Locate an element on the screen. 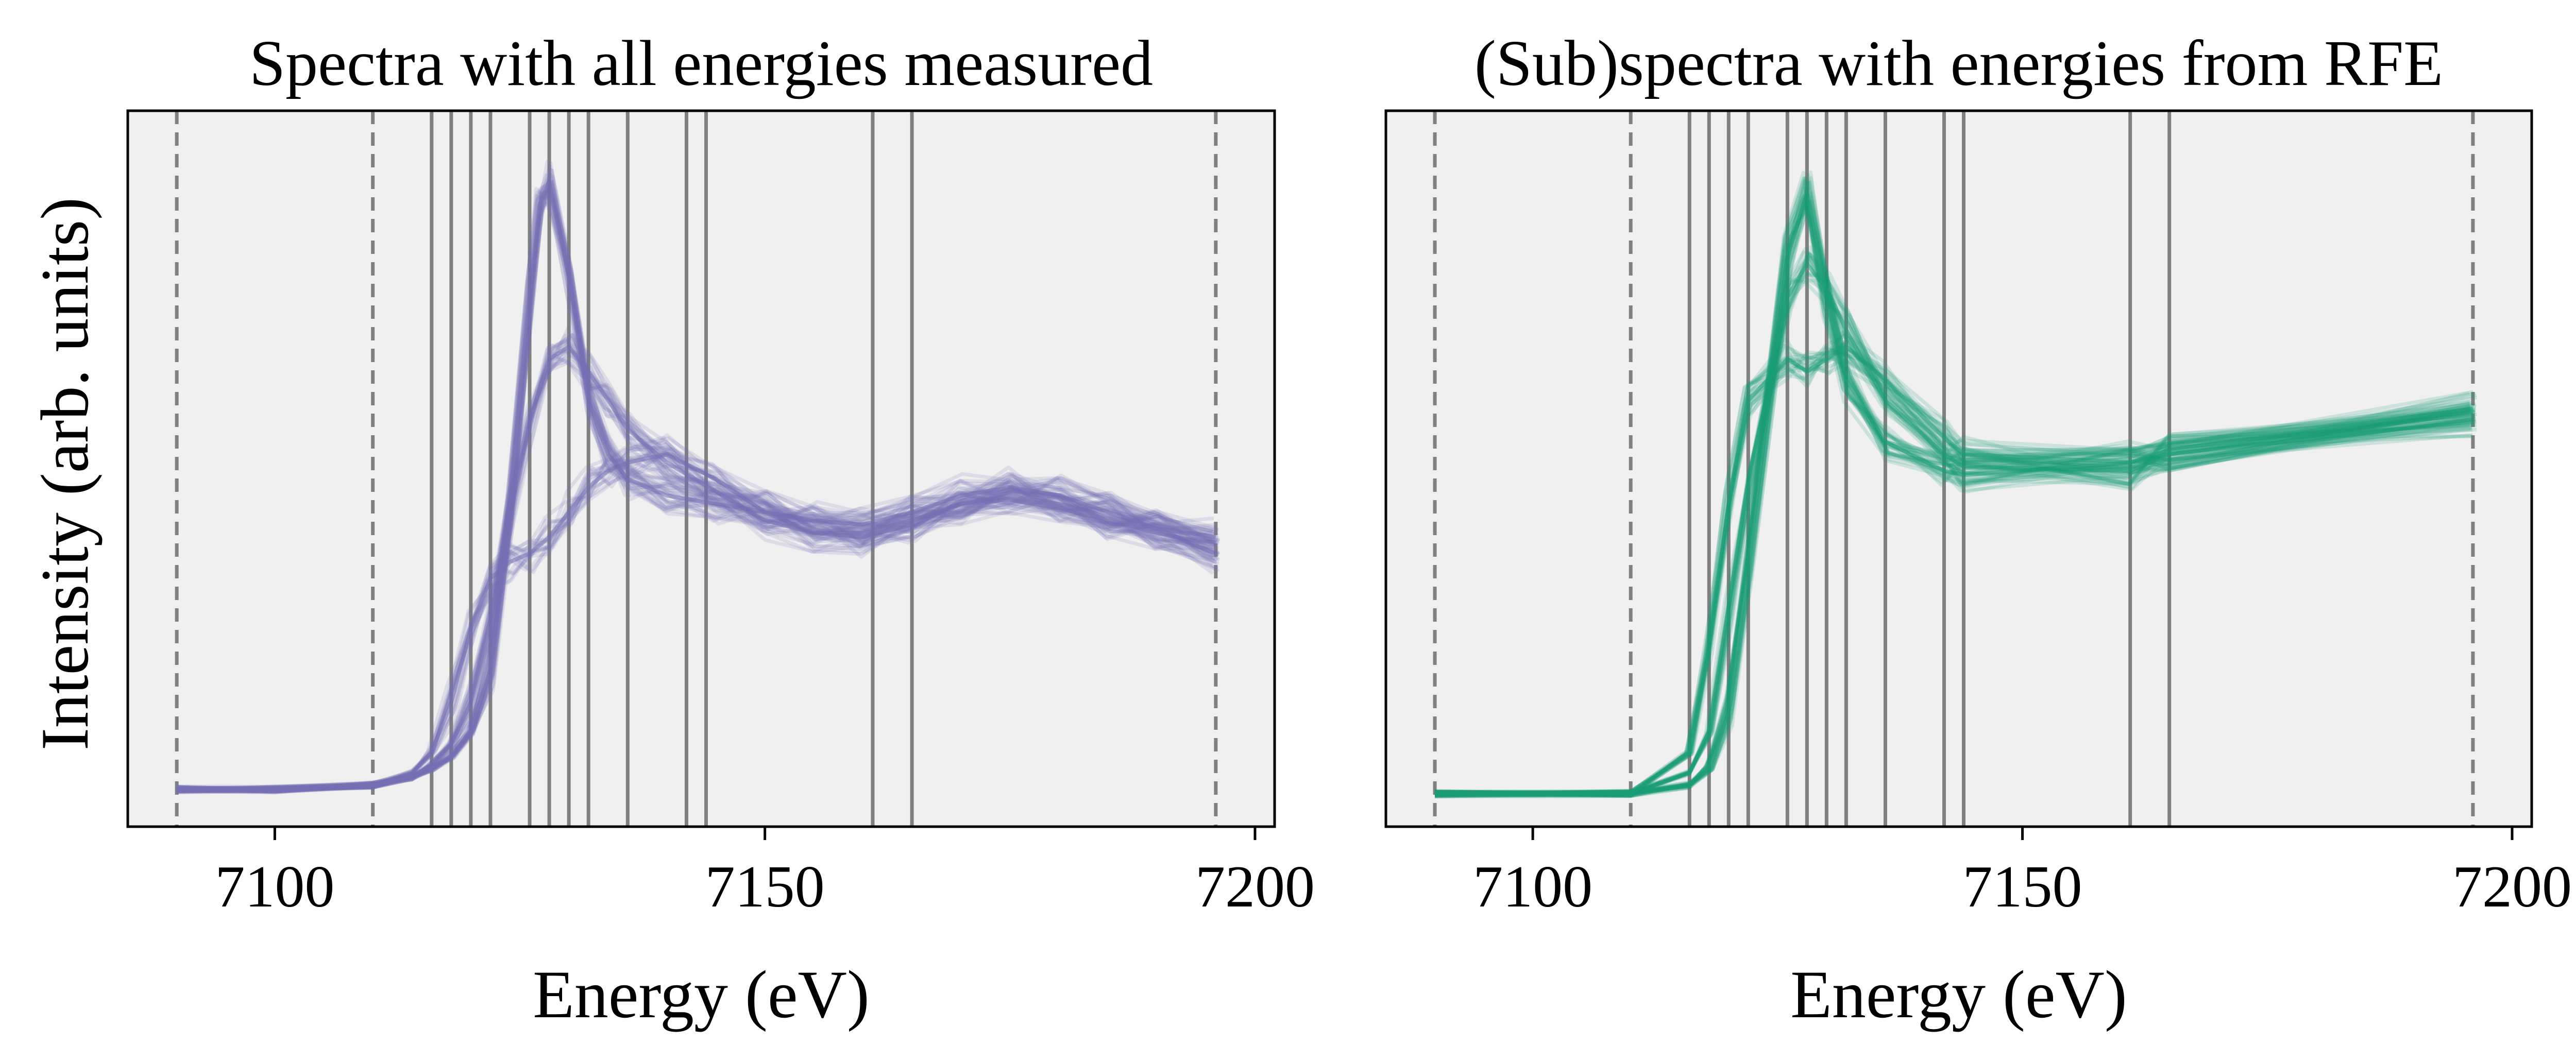 The width and height of the screenshot is (2576, 1061). x-tick-label-left-1: 7150 is located at coordinates (765, 887).